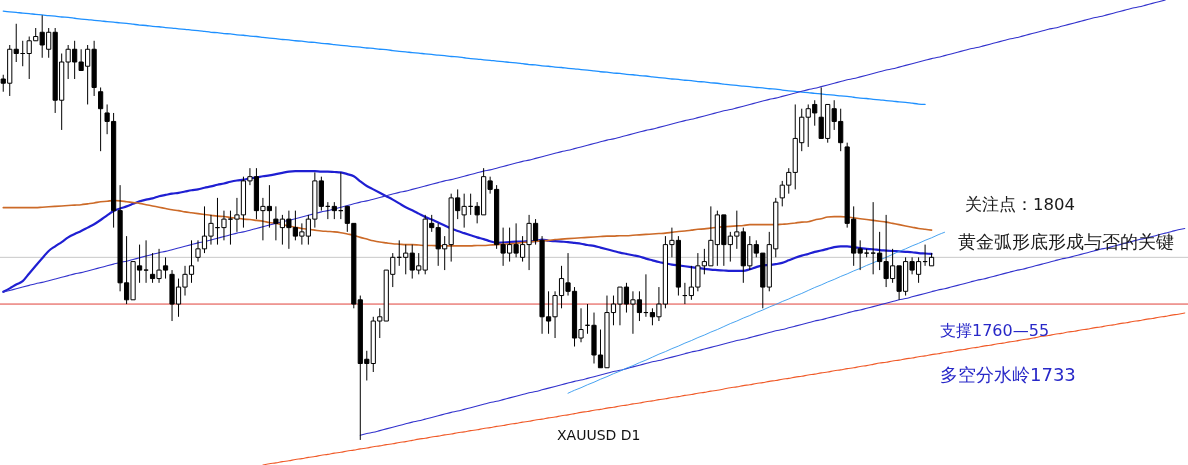  Describe the element at coordinates (1020, 204) in the screenshot. I see `annotation: 关注点：1804` at that location.